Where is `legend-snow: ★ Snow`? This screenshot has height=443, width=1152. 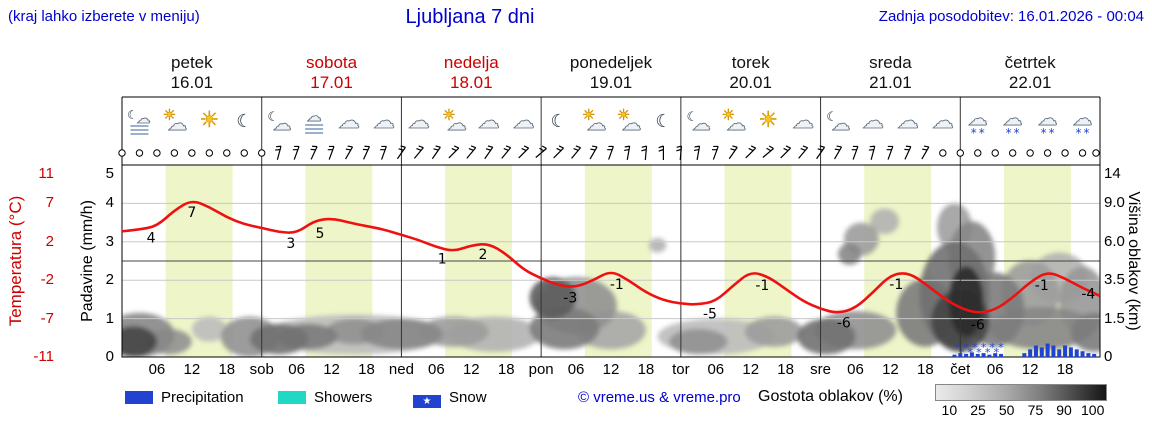 legend-snow: ★ Snow is located at coordinates (450, 398).